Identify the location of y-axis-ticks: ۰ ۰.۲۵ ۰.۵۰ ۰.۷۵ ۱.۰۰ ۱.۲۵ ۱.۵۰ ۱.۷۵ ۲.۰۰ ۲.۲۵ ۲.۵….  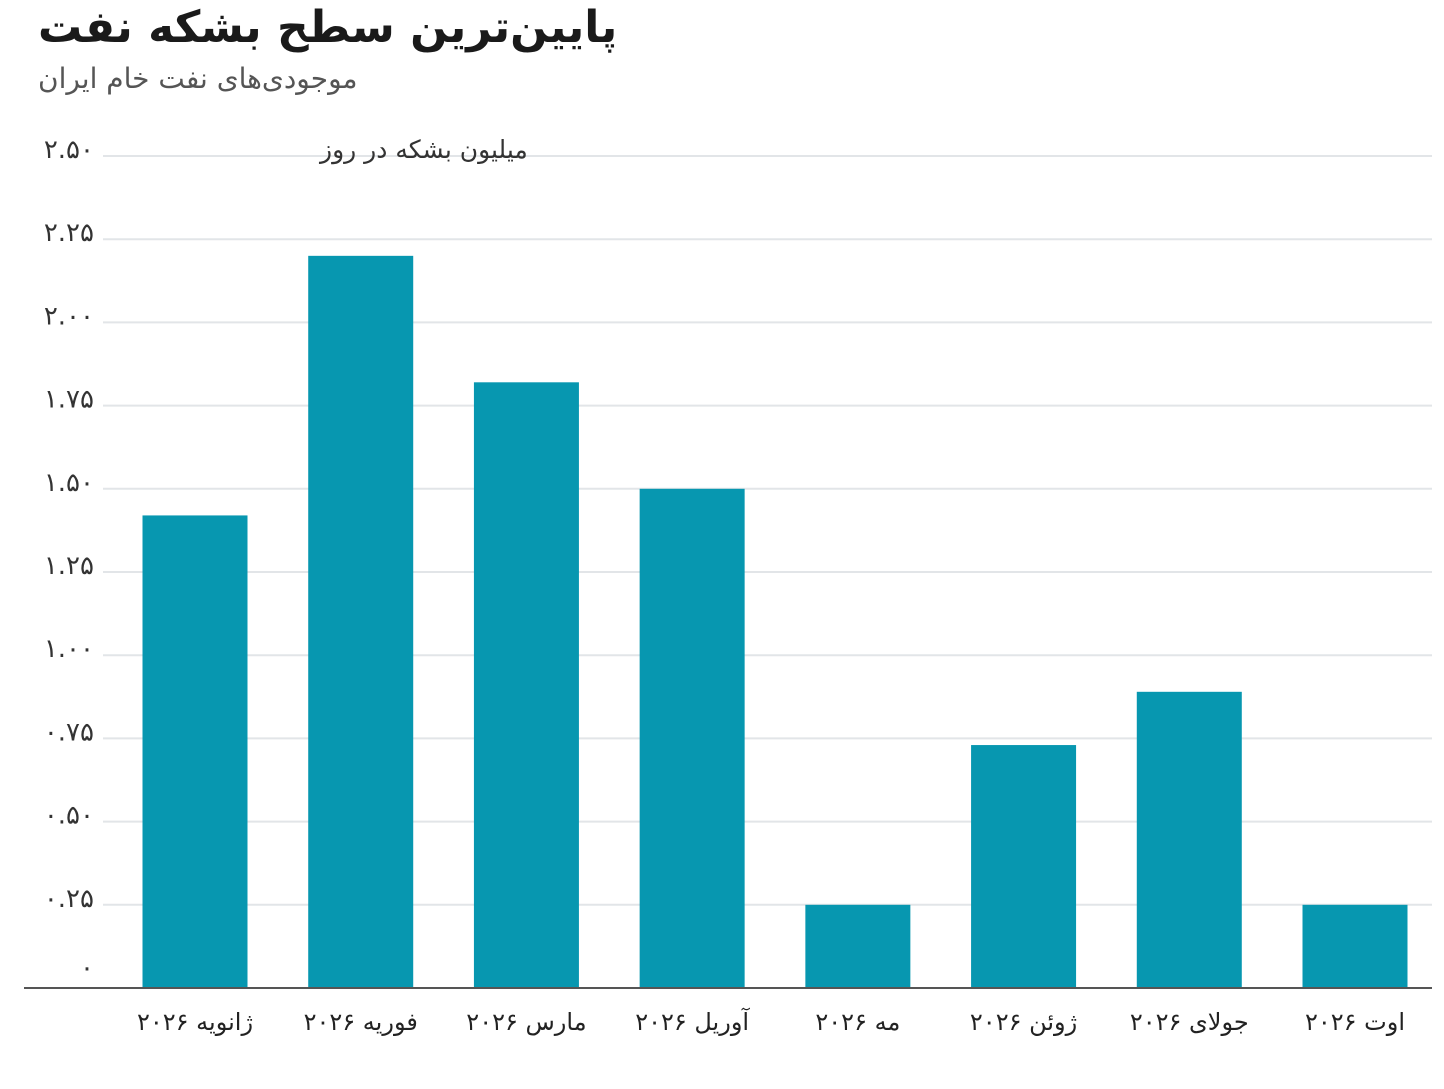
(69, 559).